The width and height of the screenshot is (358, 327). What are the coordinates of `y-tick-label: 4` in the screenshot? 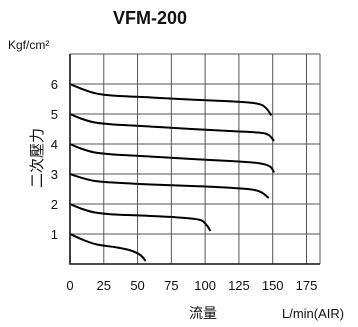 It's located at (54, 144).